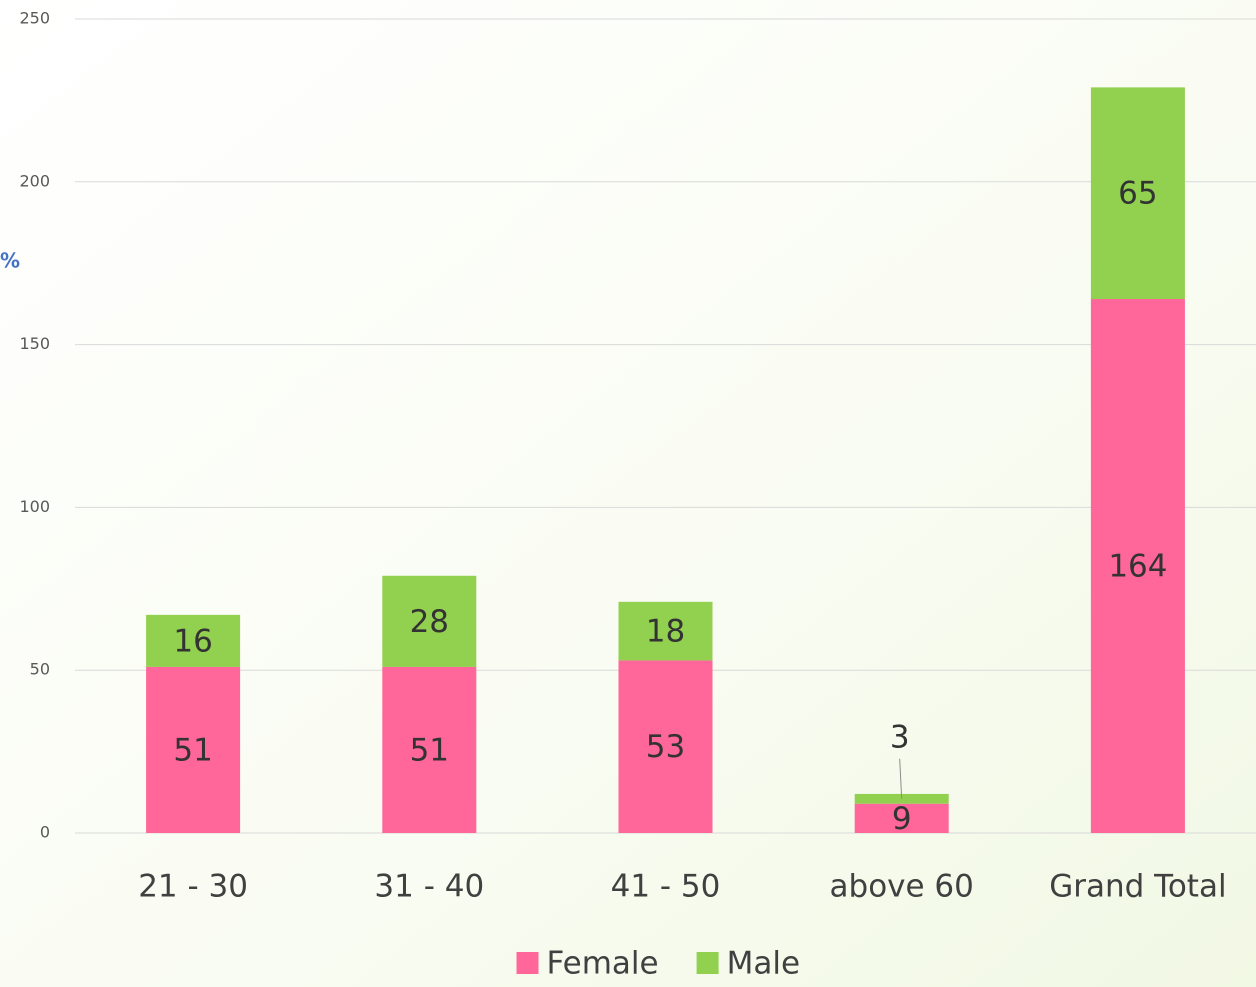 This screenshot has height=987, width=1256. I want to click on data-label: 53, so click(665, 747).